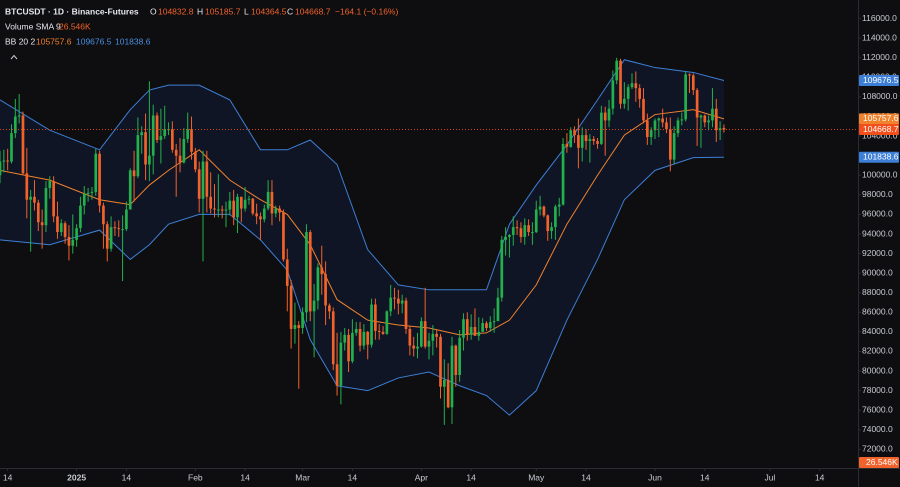 The width and height of the screenshot is (900, 487). I want to click on collapse-icon, so click(14, 57).